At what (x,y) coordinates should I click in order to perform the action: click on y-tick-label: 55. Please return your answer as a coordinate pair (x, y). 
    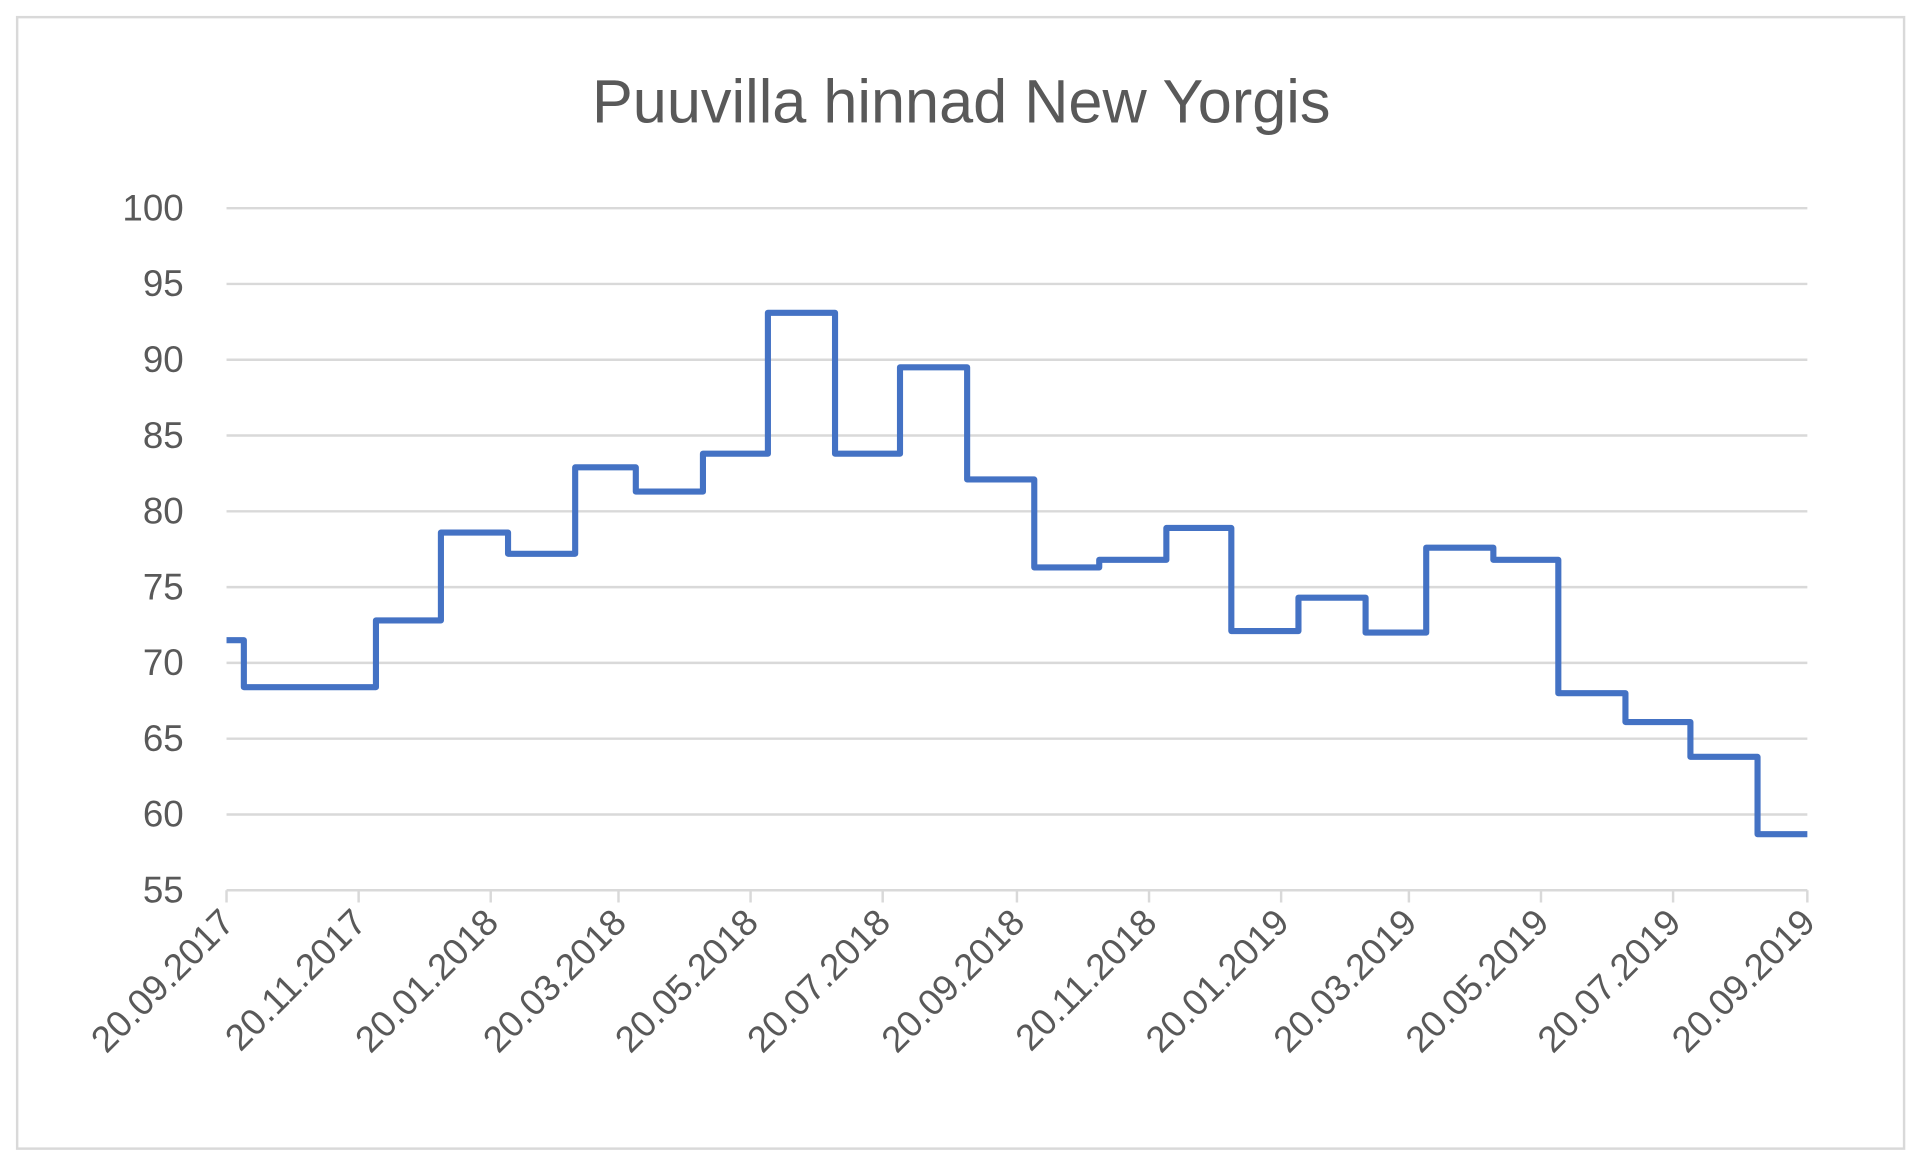
    Looking at the image, I should click on (163, 889).